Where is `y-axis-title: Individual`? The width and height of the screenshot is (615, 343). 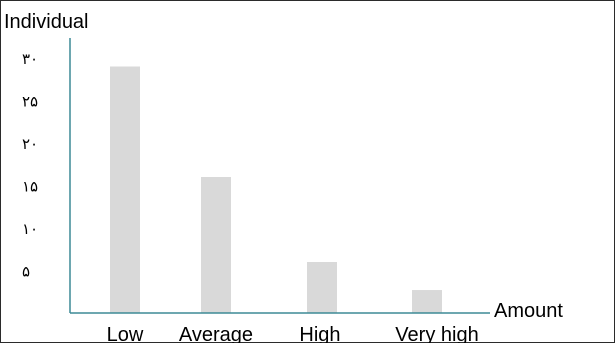 y-axis-title: Individual is located at coordinates (46, 22).